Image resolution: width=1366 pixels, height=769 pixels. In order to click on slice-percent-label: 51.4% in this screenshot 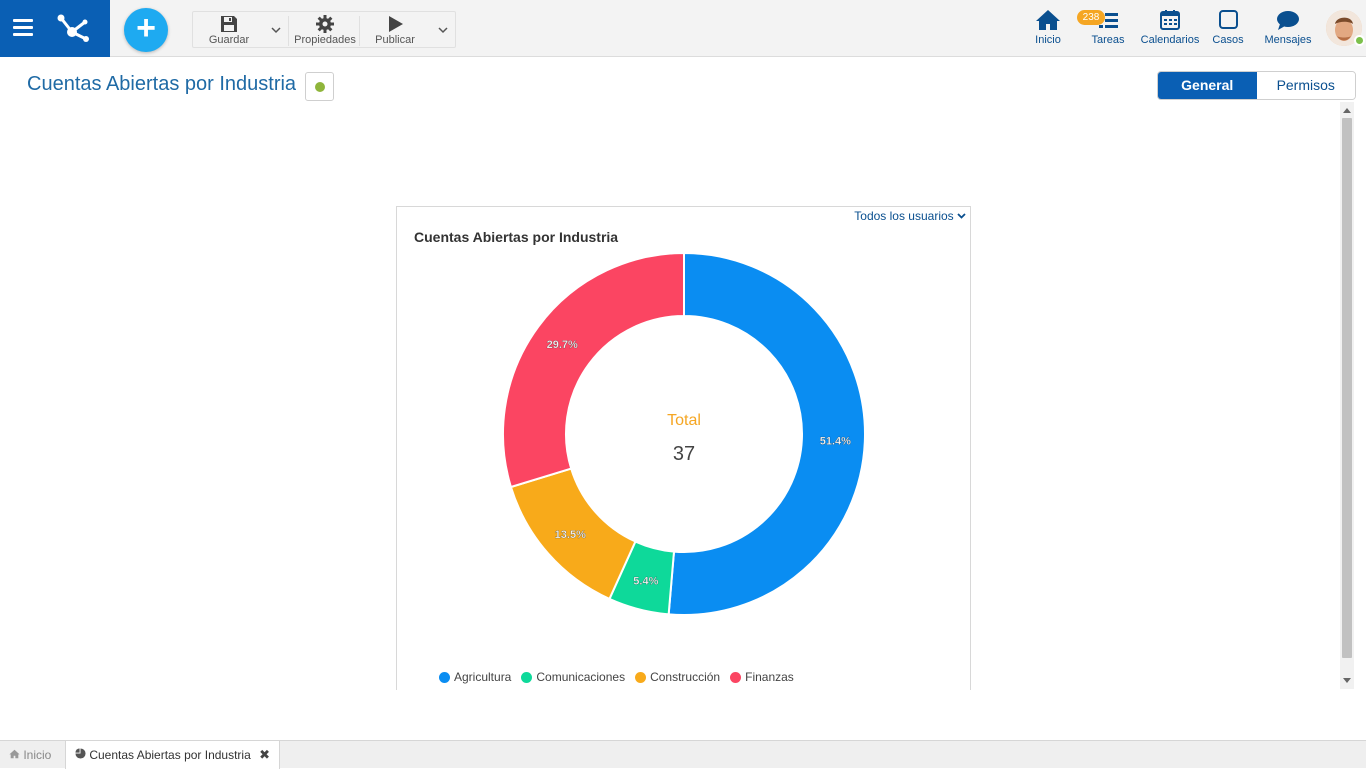, I will do `click(835, 441)`.